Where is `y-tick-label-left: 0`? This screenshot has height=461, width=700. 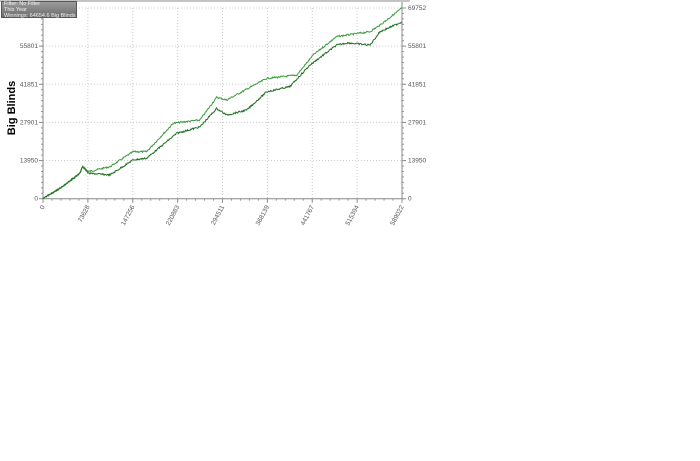 y-tick-label-left: 0 is located at coordinates (36, 199).